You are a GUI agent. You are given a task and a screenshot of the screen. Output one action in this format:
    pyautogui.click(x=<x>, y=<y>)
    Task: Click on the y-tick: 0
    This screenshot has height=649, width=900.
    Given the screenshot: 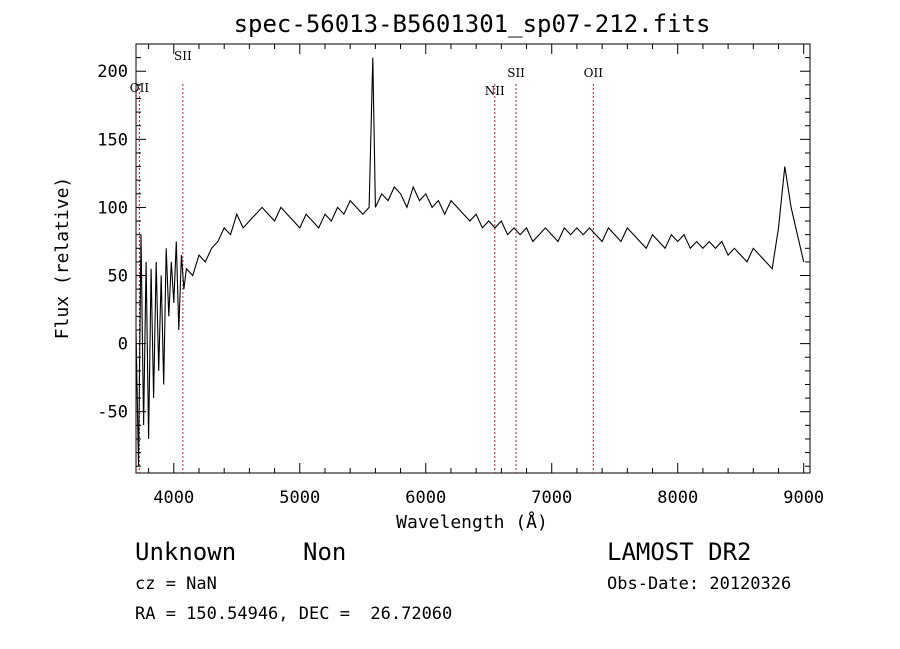 What is the action you would take?
    pyautogui.click(x=464, y=345)
    